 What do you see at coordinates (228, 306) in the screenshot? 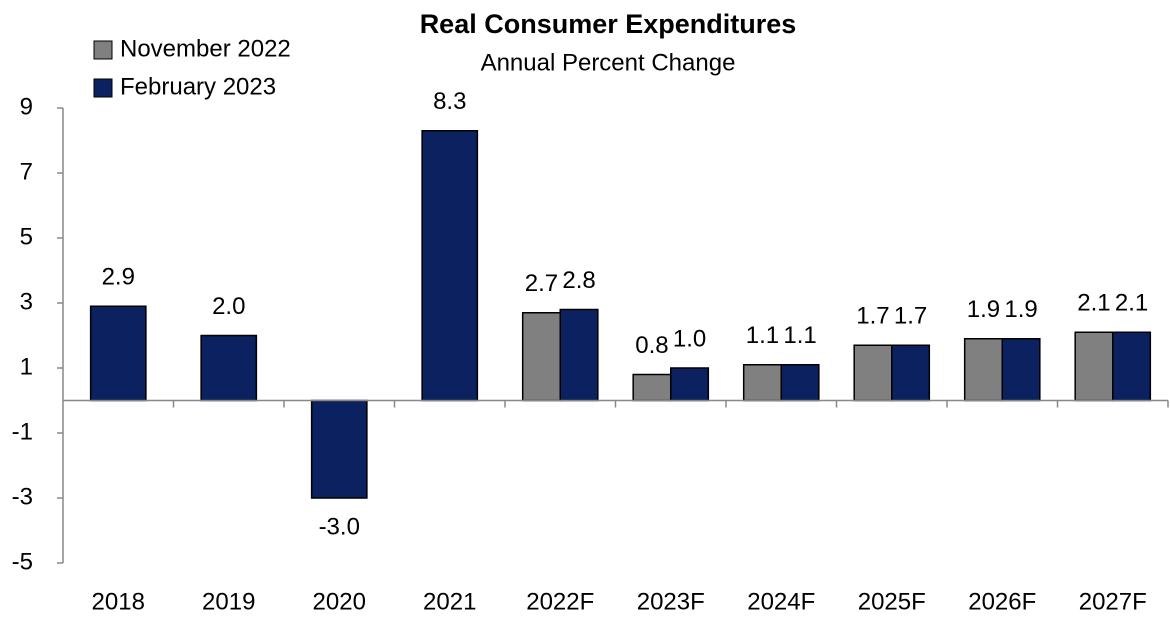
I see `data-label: 2.0` at bounding box center [228, 306].